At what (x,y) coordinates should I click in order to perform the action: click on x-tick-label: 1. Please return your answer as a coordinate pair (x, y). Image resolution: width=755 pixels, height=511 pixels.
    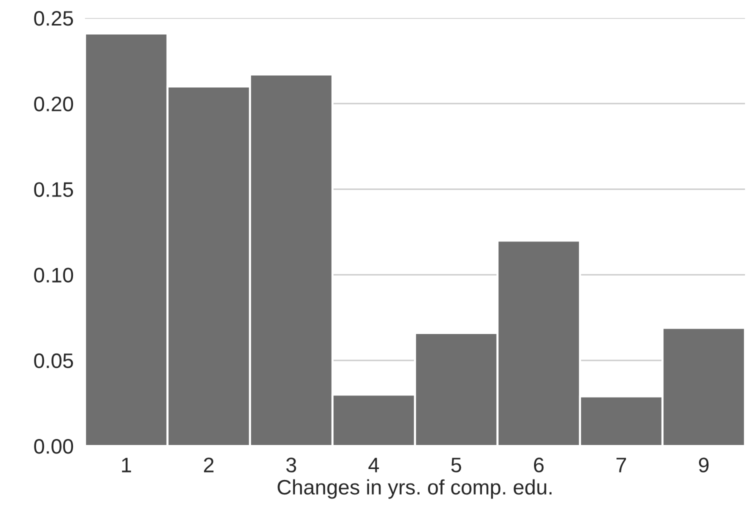
    Looking at the image, I should click on (127, 465).